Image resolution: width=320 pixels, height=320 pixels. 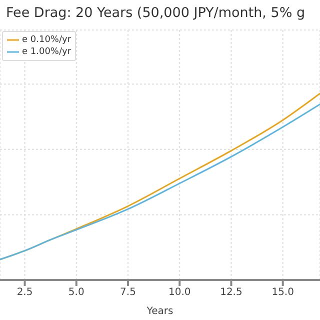 I want to click on legend-label: e 1.00%/yr, so click(x=47, y=52).